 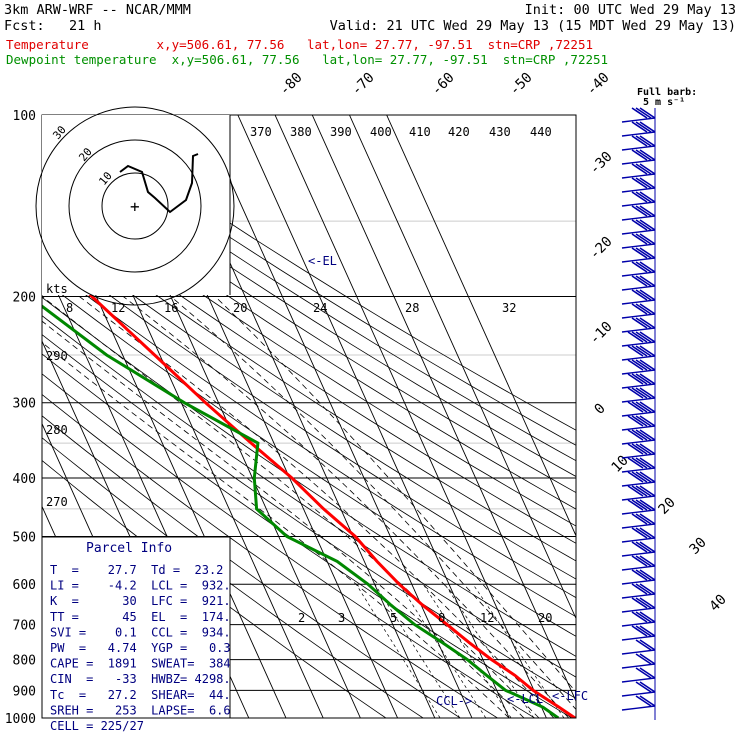 I want to click on hodograph-trace, so click(x=159, y=183).